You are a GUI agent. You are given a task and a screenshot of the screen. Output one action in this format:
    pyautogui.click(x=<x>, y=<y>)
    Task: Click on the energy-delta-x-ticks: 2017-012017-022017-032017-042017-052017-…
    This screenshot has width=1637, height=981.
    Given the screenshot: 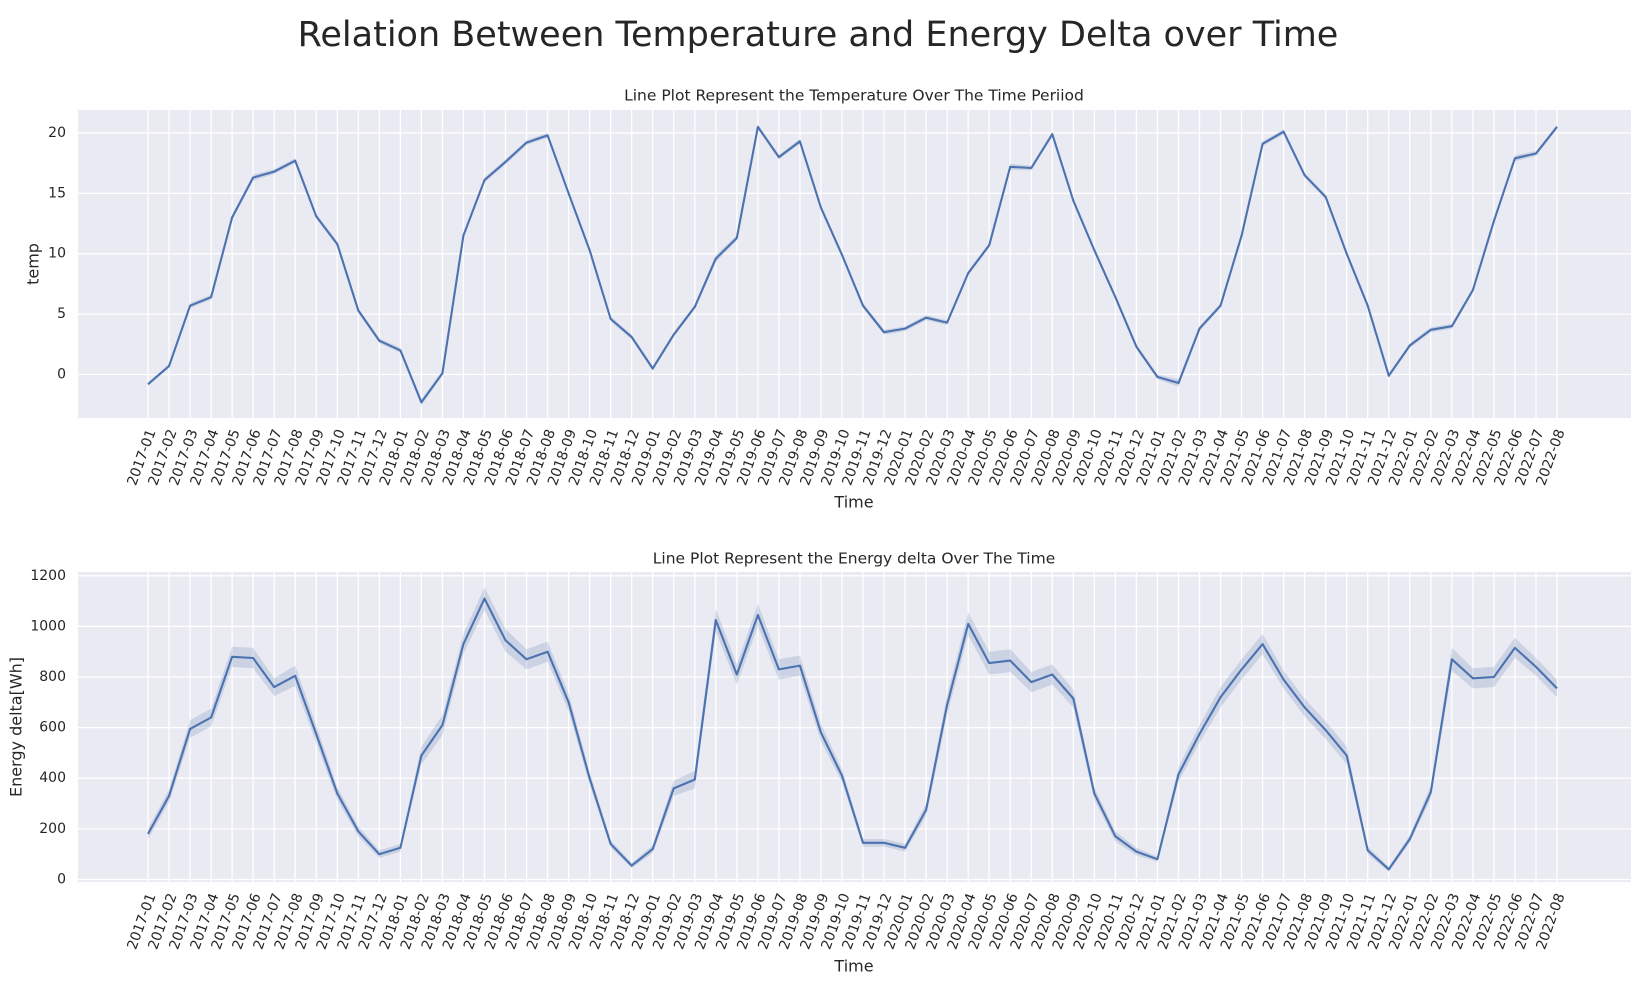 What is the action you would take?
    pyautogui.click(x=846, y=921)
    